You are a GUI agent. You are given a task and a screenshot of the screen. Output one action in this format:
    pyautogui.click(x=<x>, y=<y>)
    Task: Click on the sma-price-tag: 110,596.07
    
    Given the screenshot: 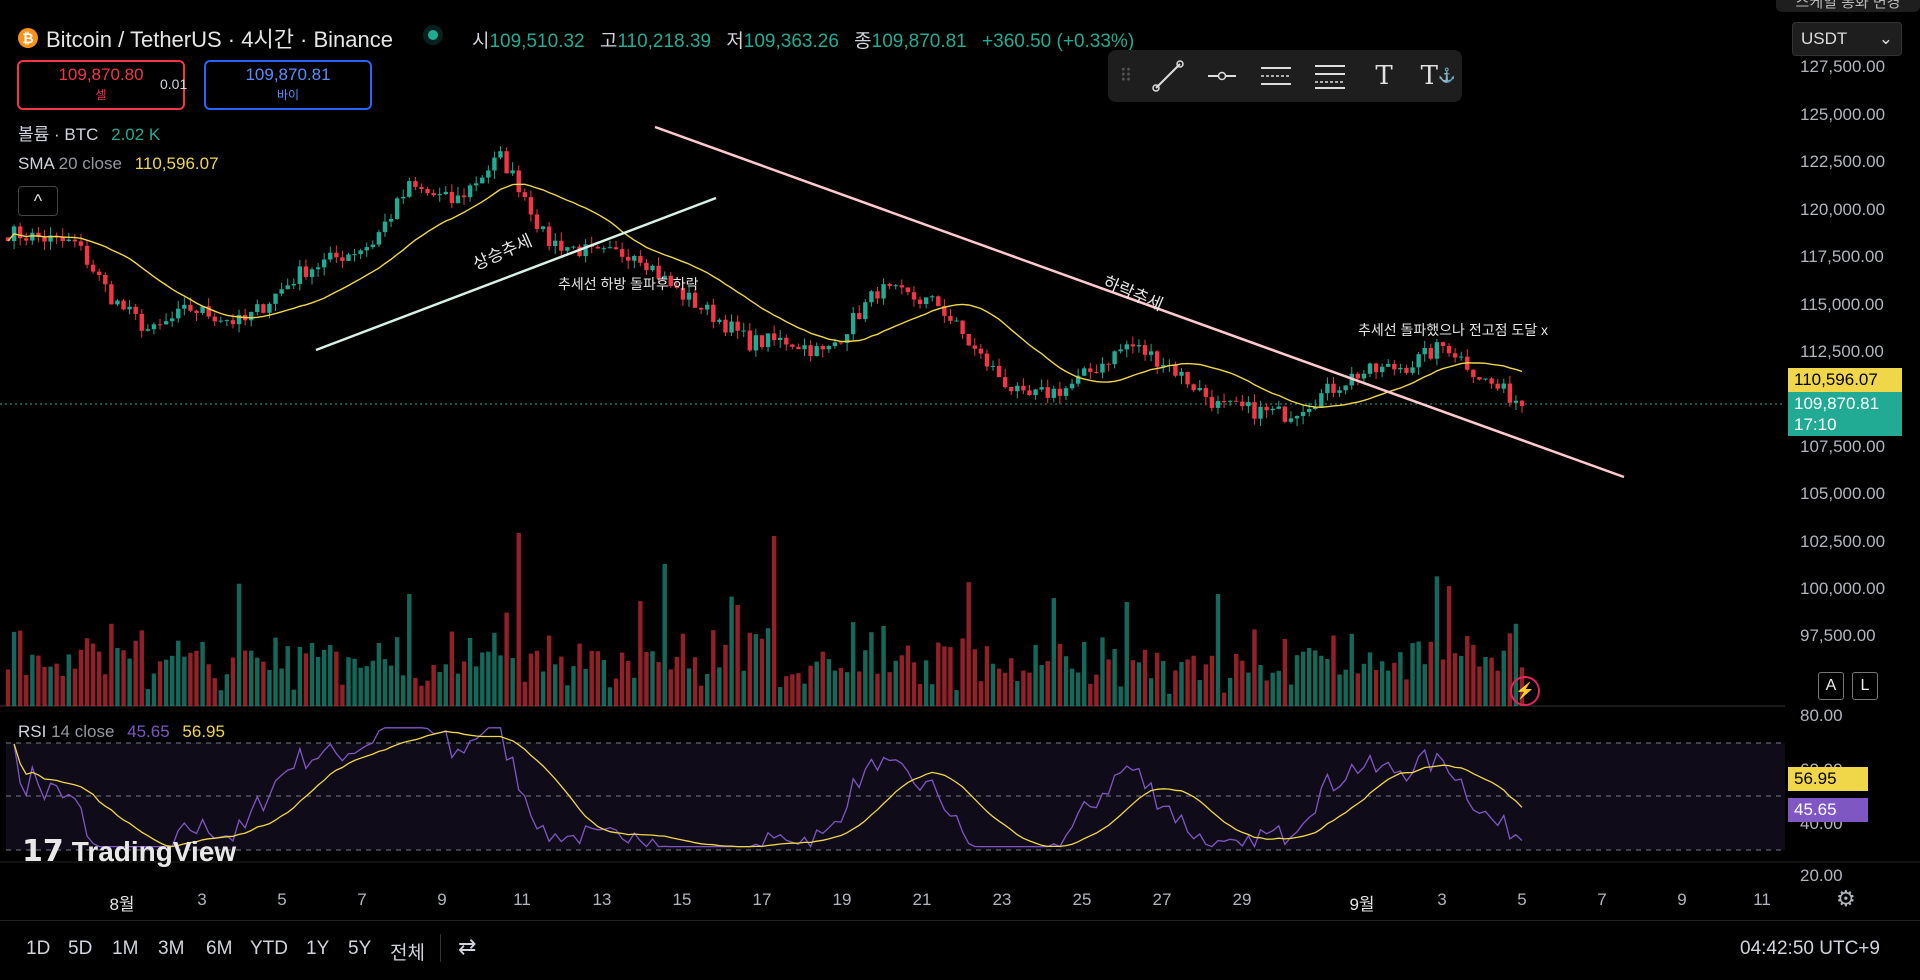 What is the action you would take?
    pyautogui.click(x=1845, y=380)
    